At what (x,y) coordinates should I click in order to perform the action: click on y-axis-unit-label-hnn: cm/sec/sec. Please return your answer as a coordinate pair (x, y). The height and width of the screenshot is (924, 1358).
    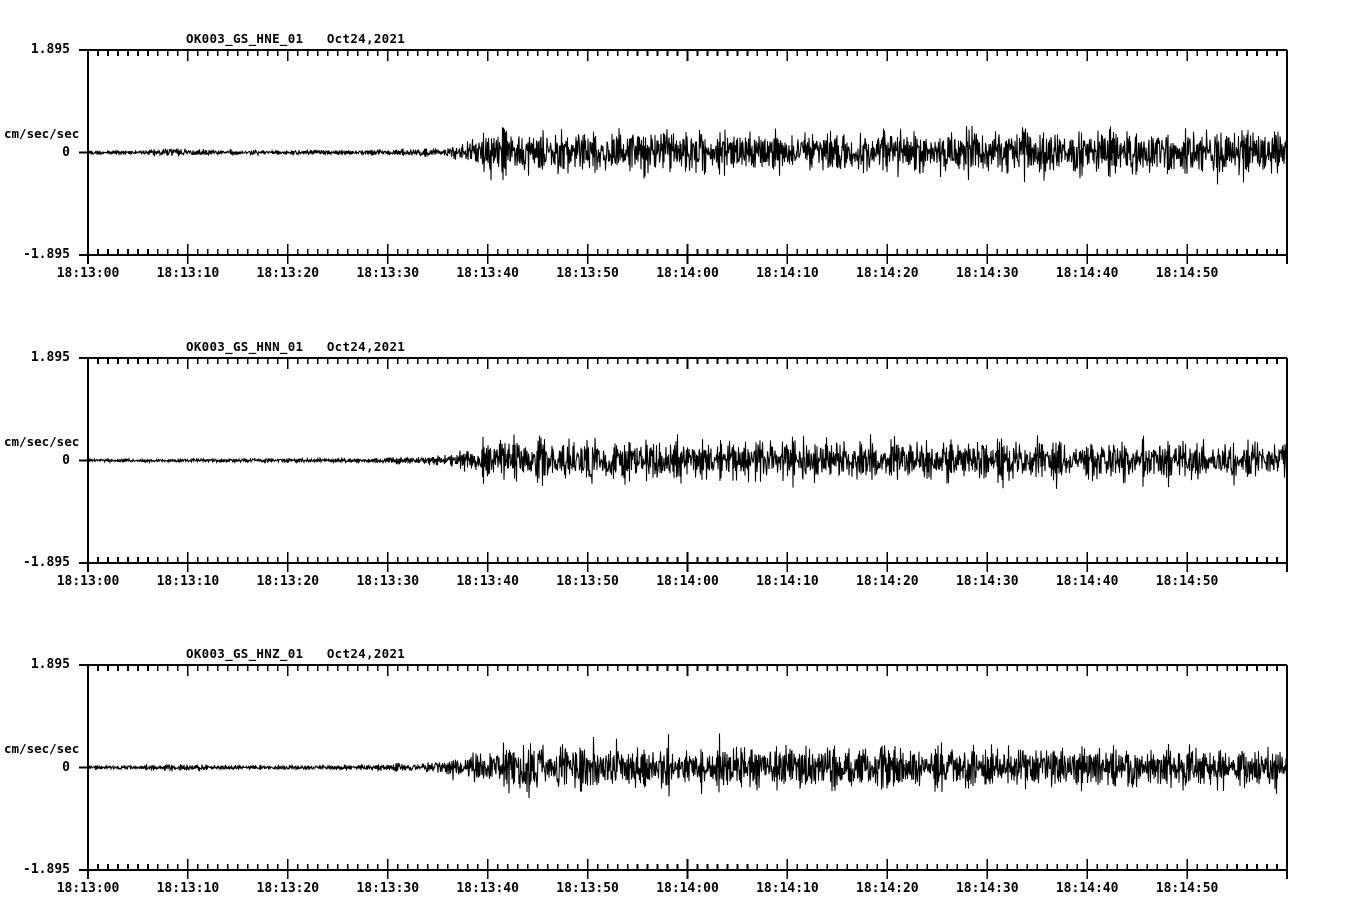
    Looking at the image, I should click on (42, 441).